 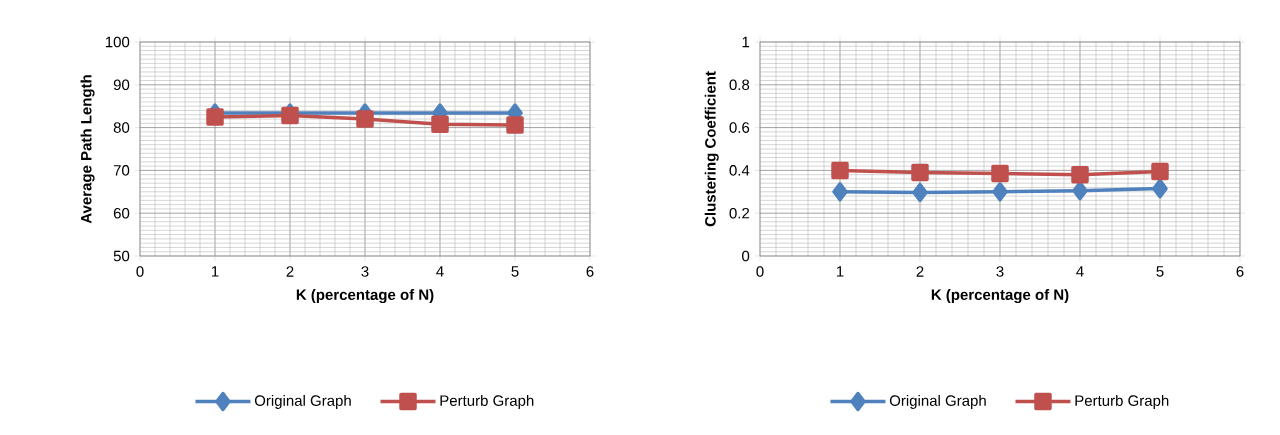 What do you see at coordinates (121, 127) in the screenshot?
I see `y-tick-label: 80` at bounding box center [121, 127].